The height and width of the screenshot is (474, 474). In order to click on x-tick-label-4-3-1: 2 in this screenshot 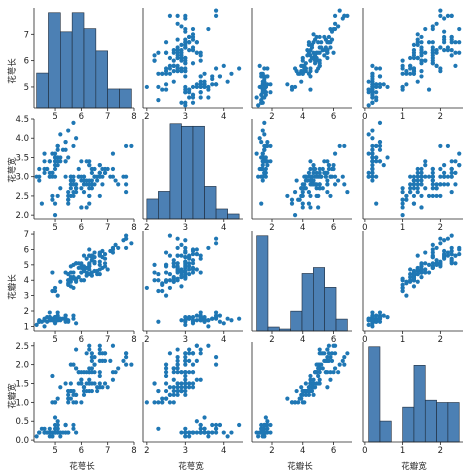, I will do `click(271, 451)`.